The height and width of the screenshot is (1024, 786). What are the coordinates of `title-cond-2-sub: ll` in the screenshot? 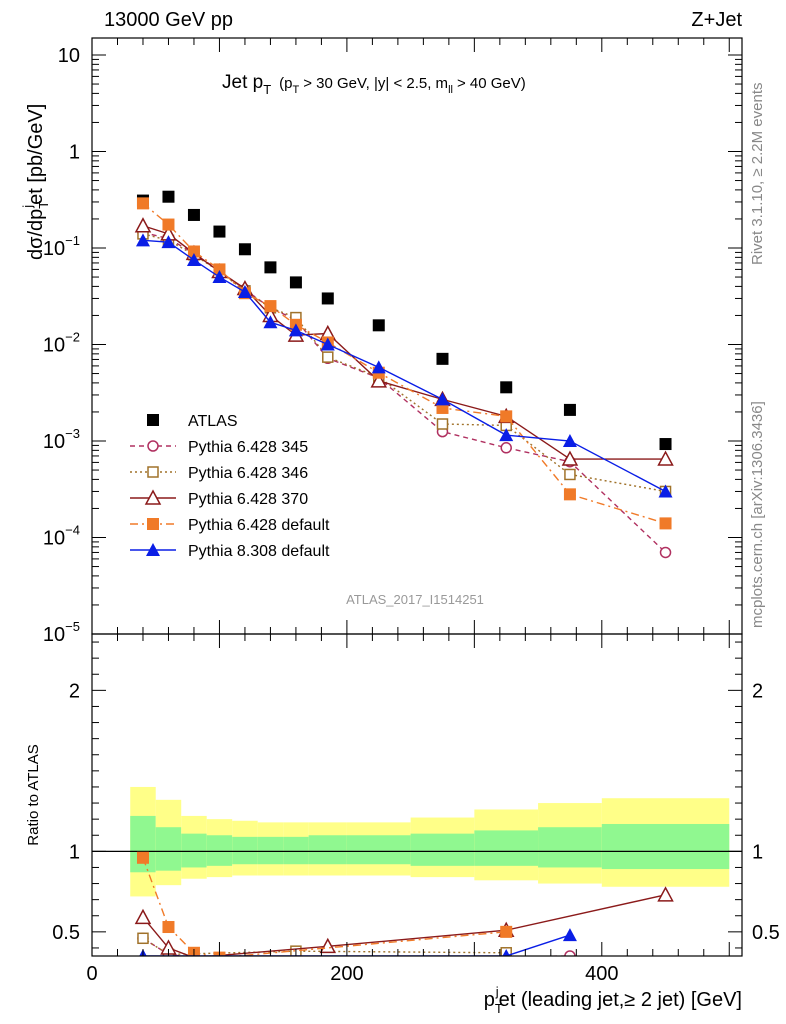 It's located at (450, 90).